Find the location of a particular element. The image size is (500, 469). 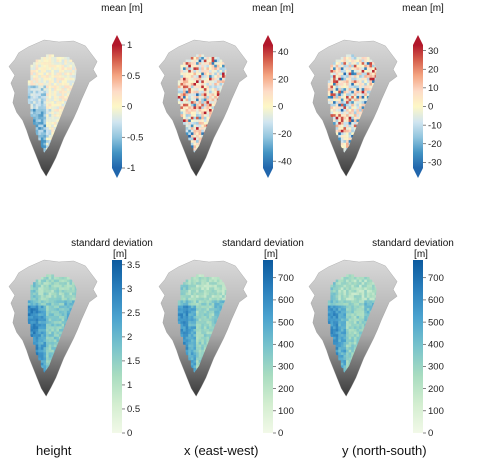

colorbar-tick-label: 30 is located at coordinates (433, 51).